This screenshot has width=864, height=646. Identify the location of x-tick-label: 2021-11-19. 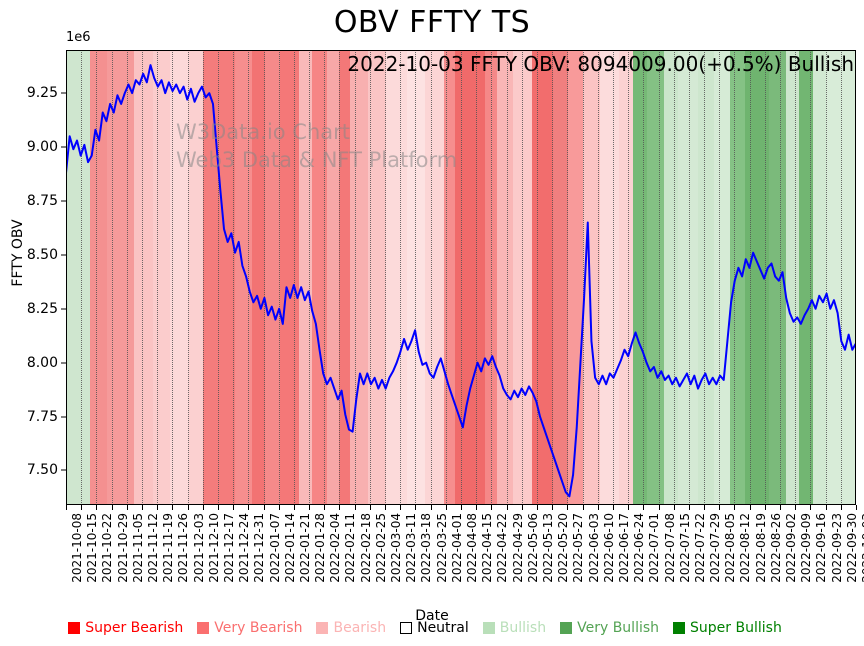
(168, 548).